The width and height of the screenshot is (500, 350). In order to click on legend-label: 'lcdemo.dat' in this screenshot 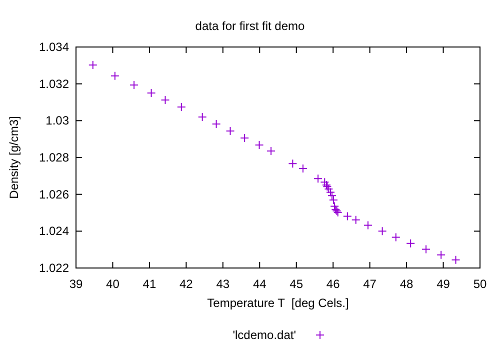, I will do `click(264, 335)`.